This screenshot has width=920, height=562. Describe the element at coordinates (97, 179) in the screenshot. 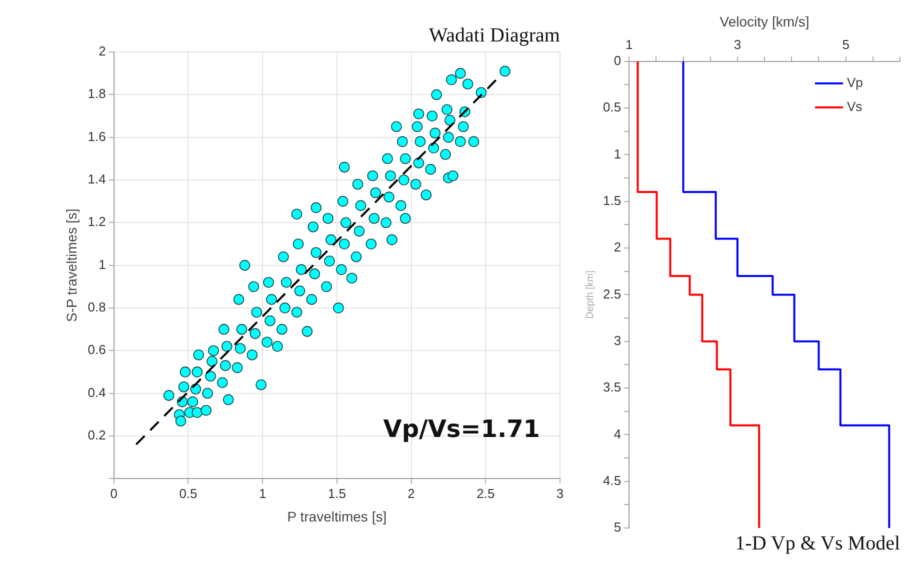

I see `y-tick-label: 1.4` at that location.